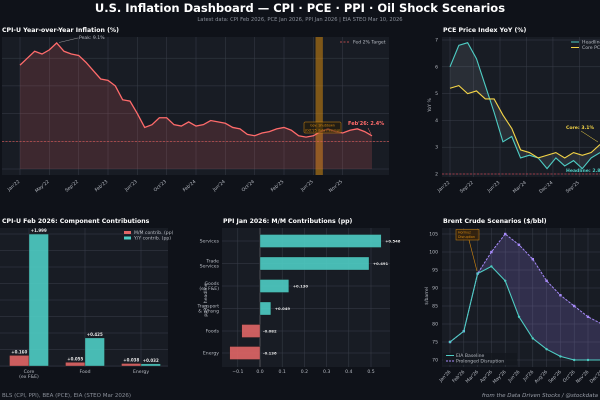  Describe the element at coordinates (39, 230) in the screenshot. I see `bar-value-label: +1.999` at that location.